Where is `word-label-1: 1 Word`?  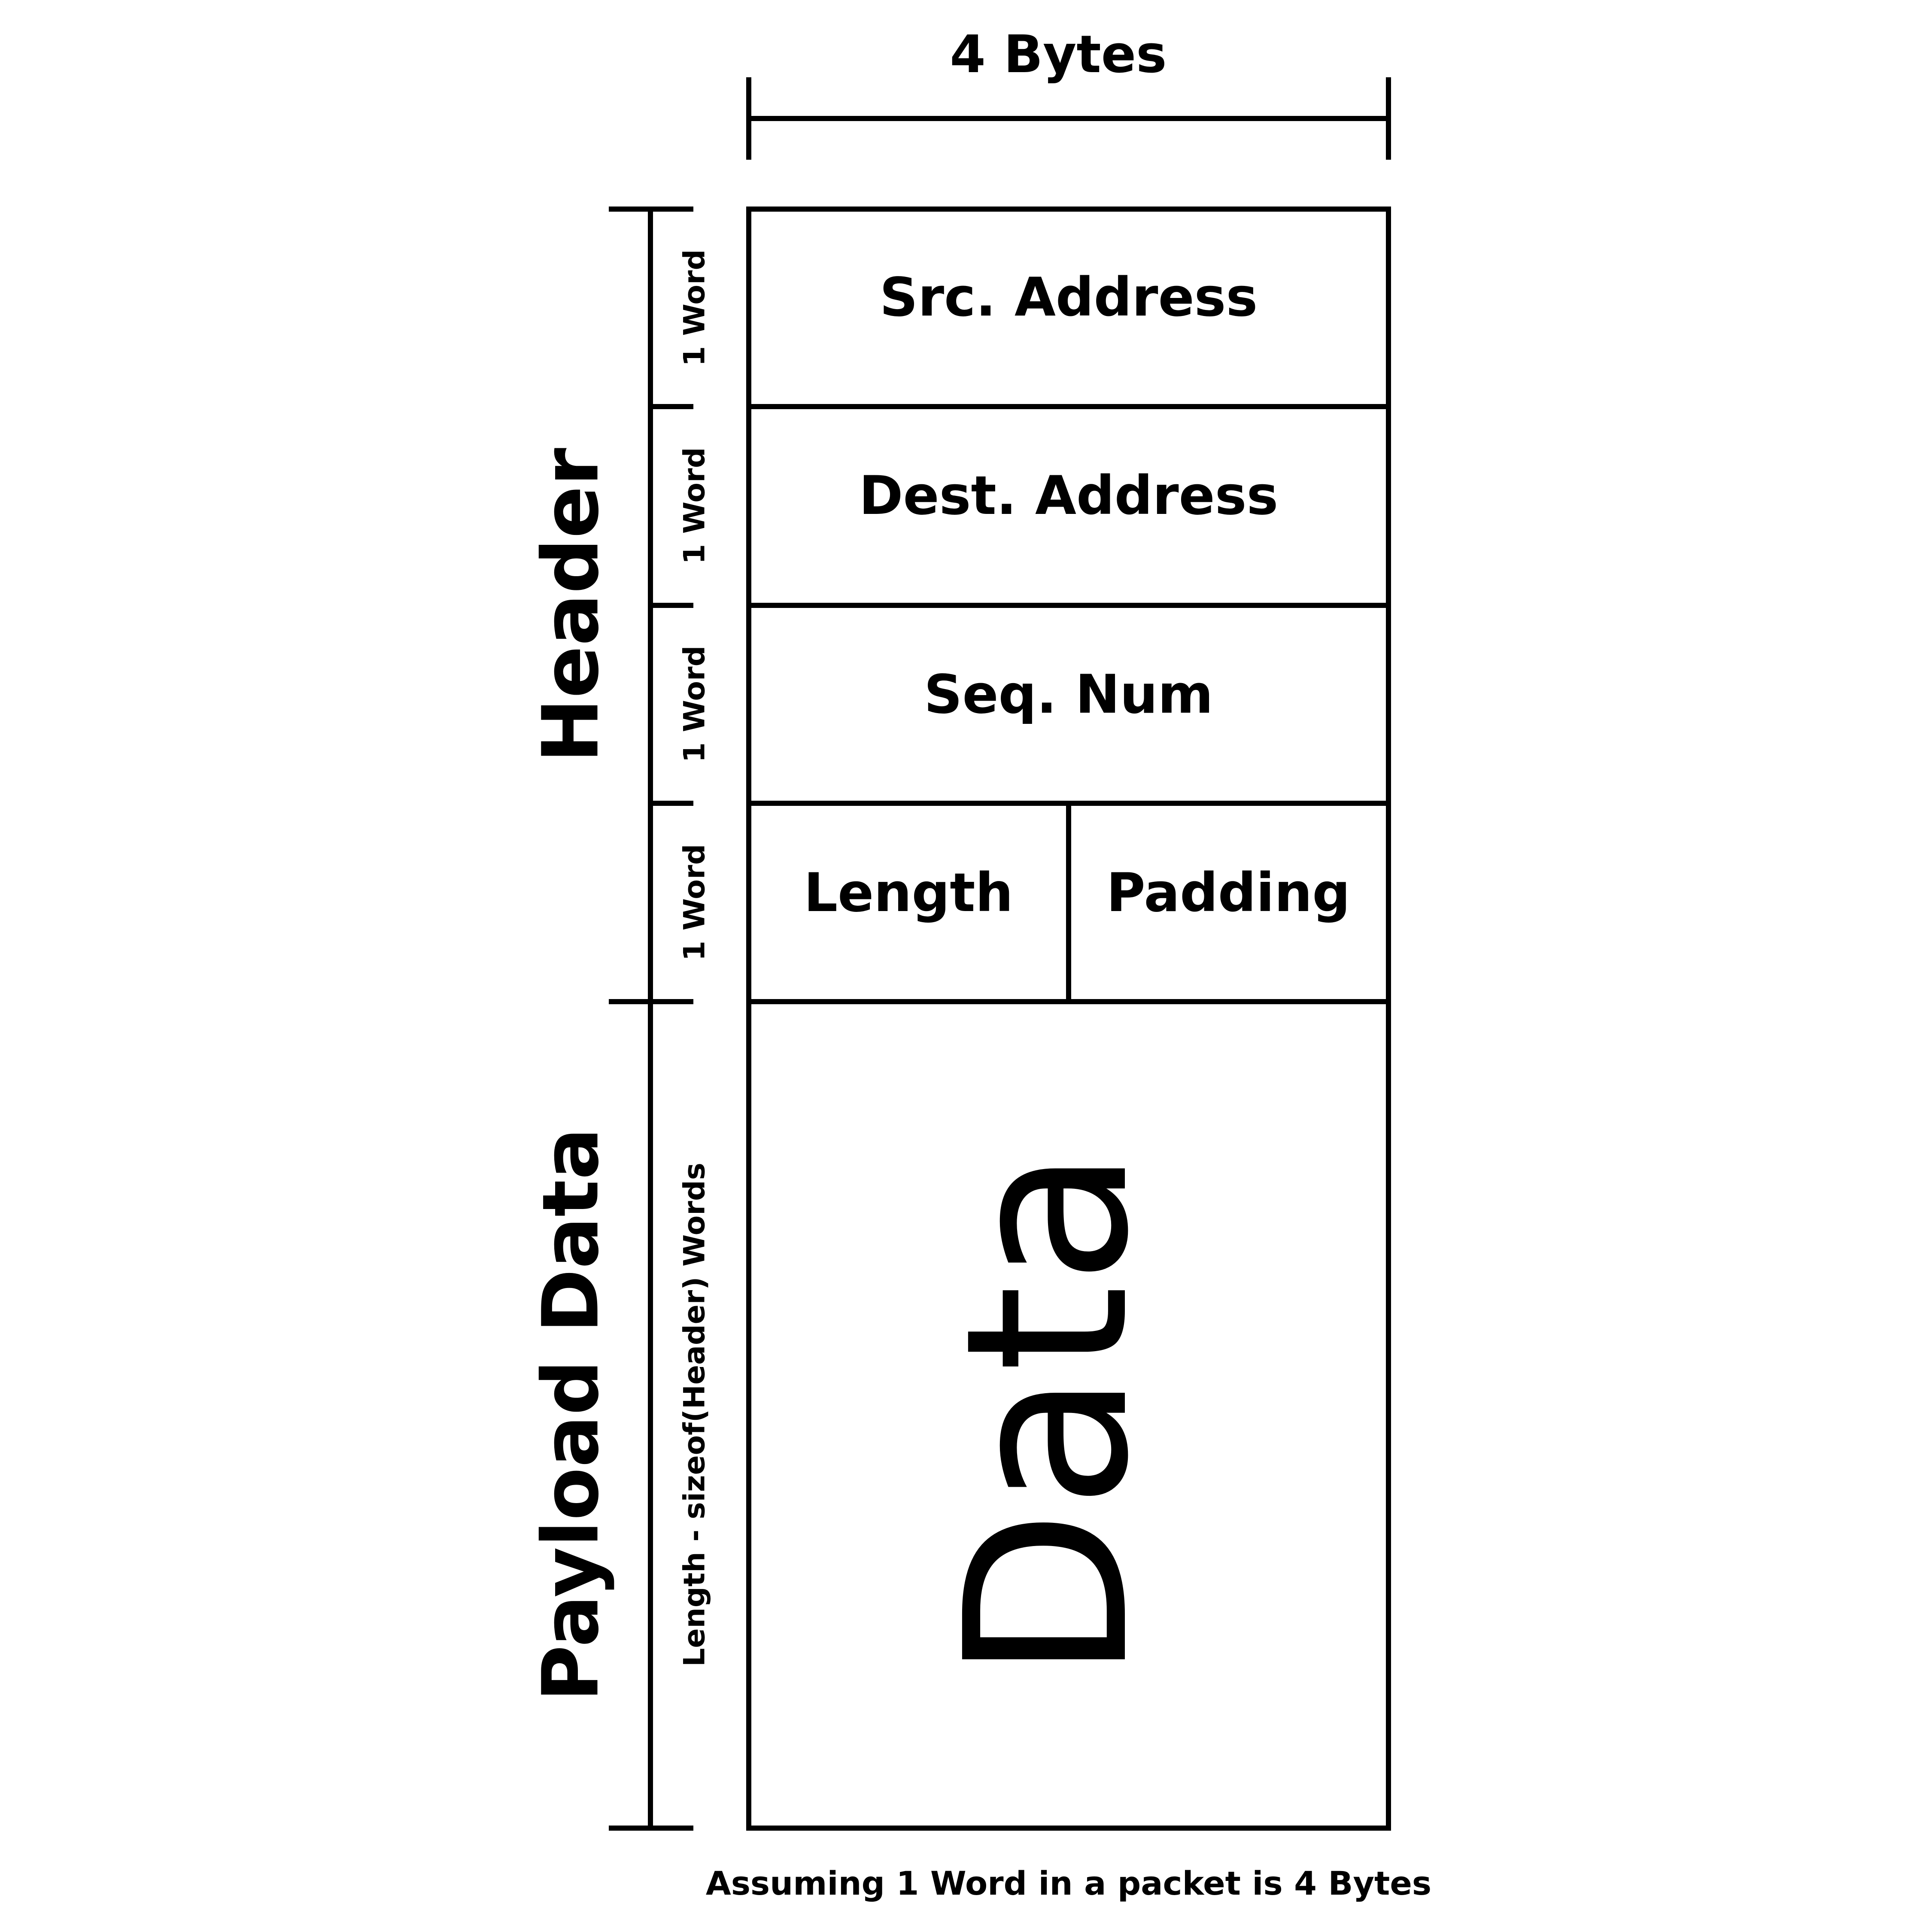
word-label-1: 1 Word is located at coordinates (695, 308).